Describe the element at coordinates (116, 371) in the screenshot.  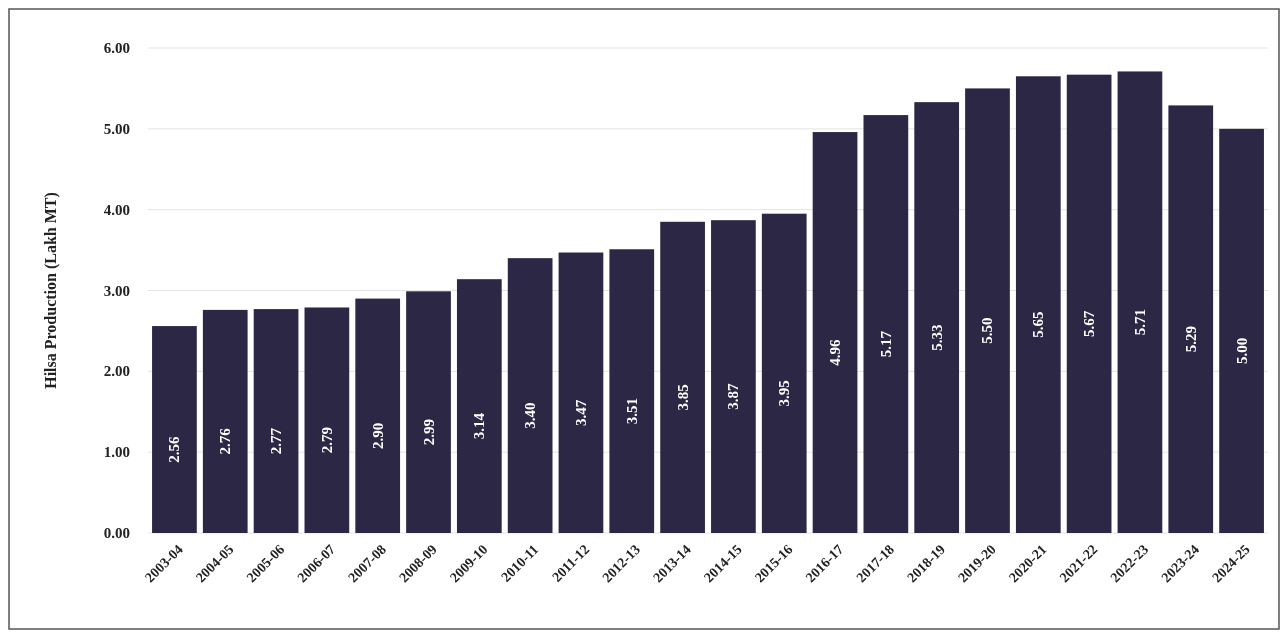
I see `y-tick-label: 2.00` at that location.